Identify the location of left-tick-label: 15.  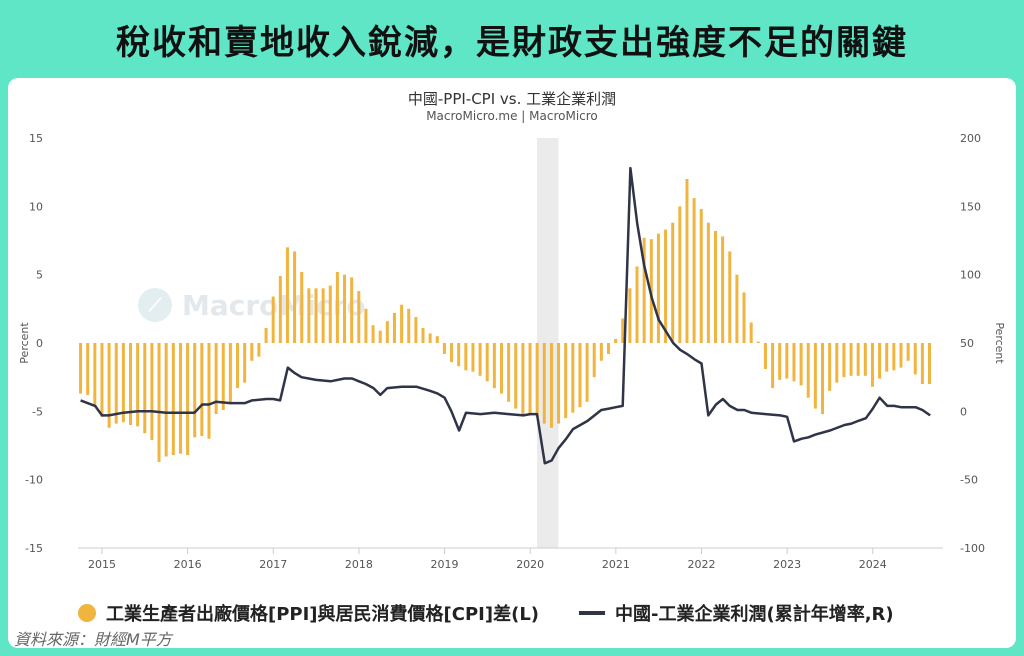
(36, 138).